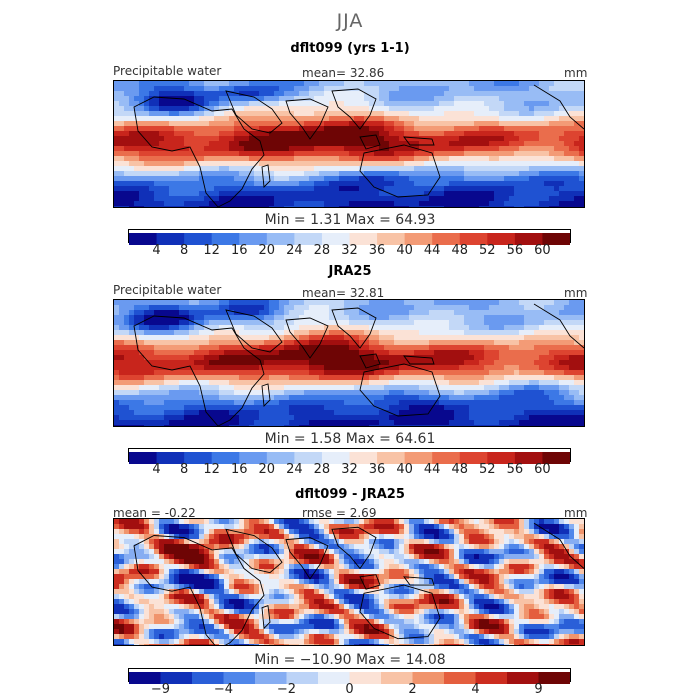 Image resolution: width=700 pixels, height=700 pixels. I want to click on panel-2-colorbar, so click(349, 456).